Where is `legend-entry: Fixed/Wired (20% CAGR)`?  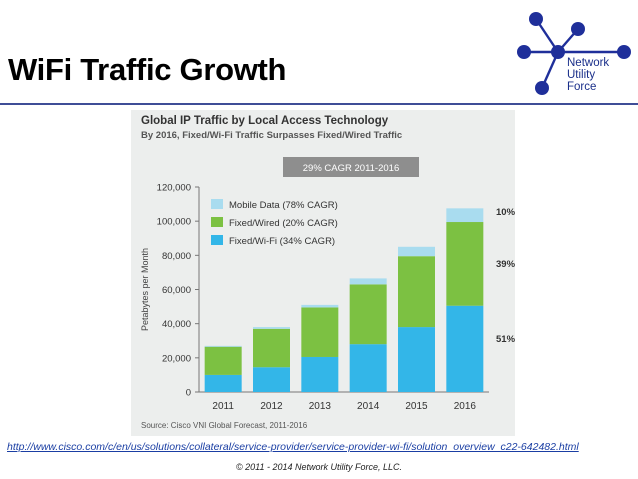 legend-entry: Fixed/Wired (20% CAGR) is located at coordinates (283, 223).